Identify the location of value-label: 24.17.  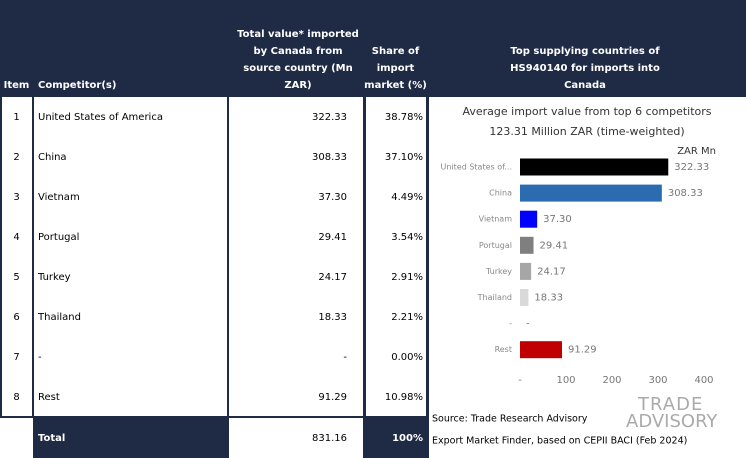
(551, 271).